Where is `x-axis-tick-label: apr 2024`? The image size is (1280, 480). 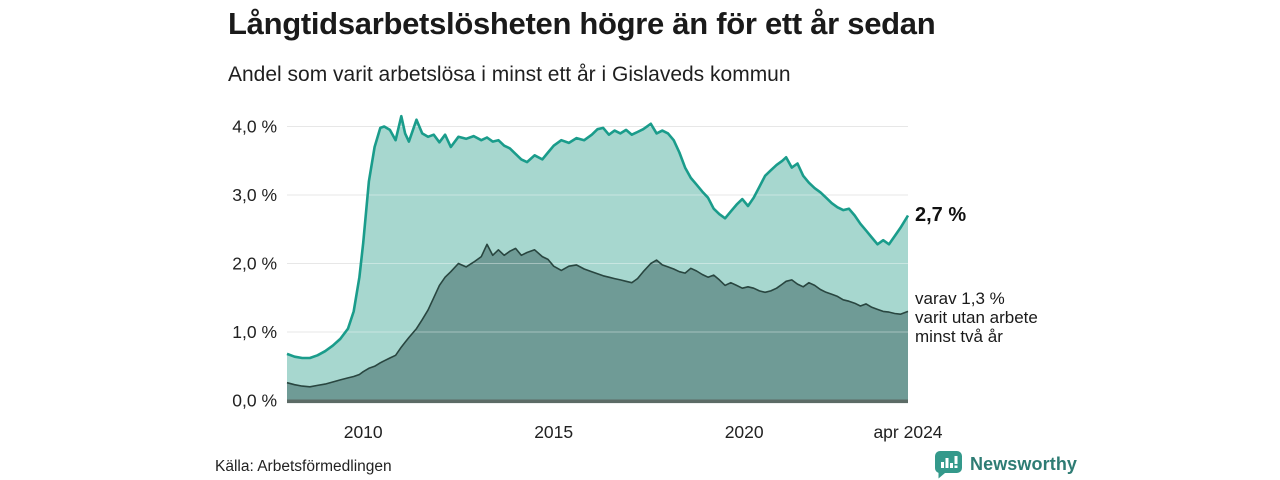
x-axis-tick-label: apr 2024 is located at coordinates (907, 432).